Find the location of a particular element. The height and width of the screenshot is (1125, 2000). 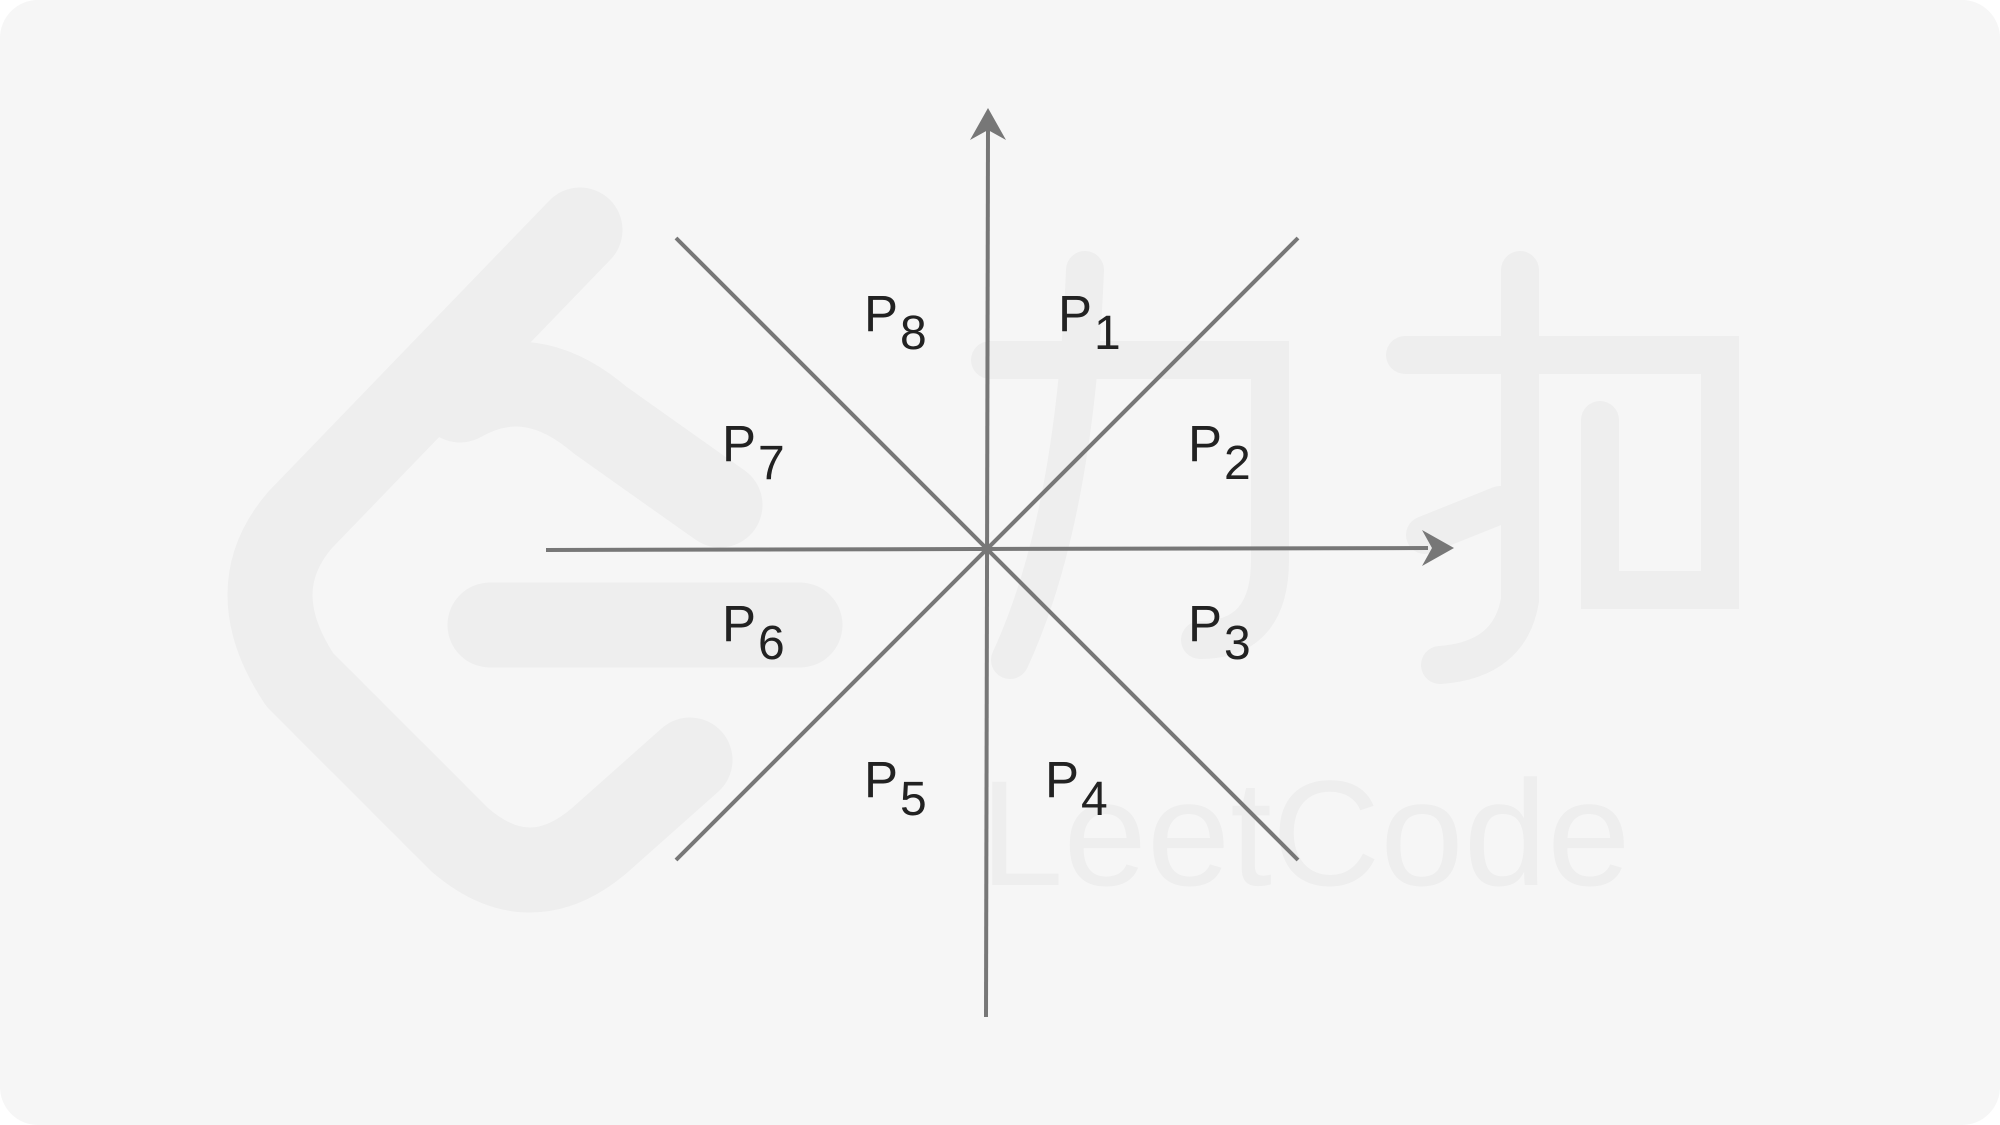

octant-index: 3 is located at coordinates (1237, 643).